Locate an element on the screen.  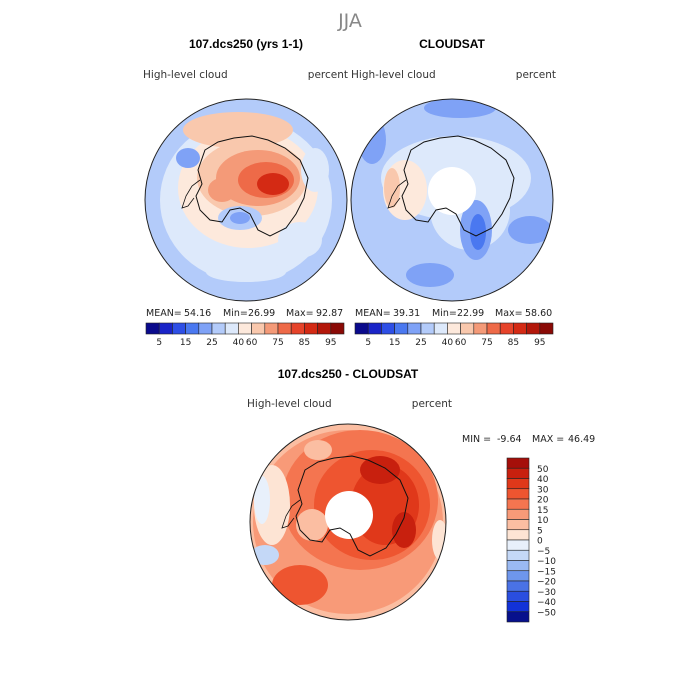
panel-diff-colorbar-tick-label: −15 is located at coordinates (546, 572).